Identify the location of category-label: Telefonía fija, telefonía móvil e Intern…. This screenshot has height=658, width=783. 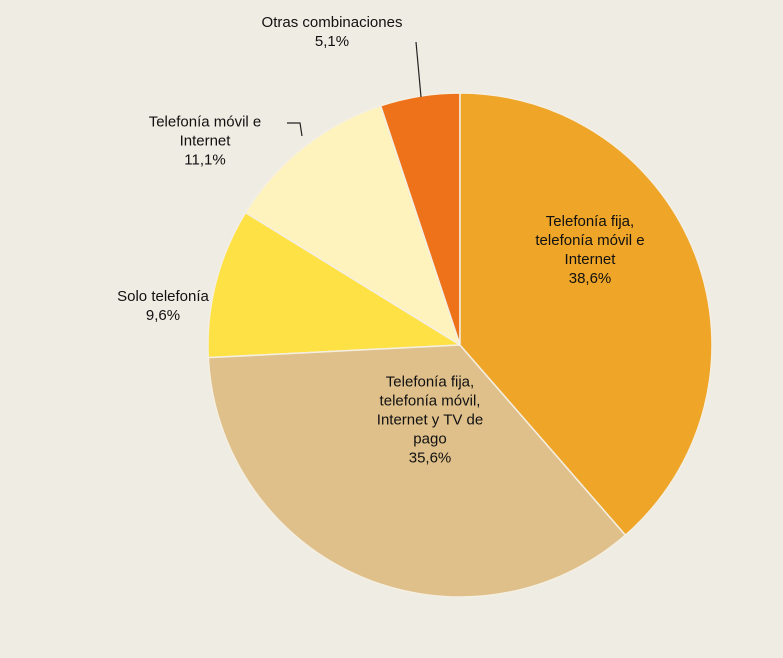
(590, 240).